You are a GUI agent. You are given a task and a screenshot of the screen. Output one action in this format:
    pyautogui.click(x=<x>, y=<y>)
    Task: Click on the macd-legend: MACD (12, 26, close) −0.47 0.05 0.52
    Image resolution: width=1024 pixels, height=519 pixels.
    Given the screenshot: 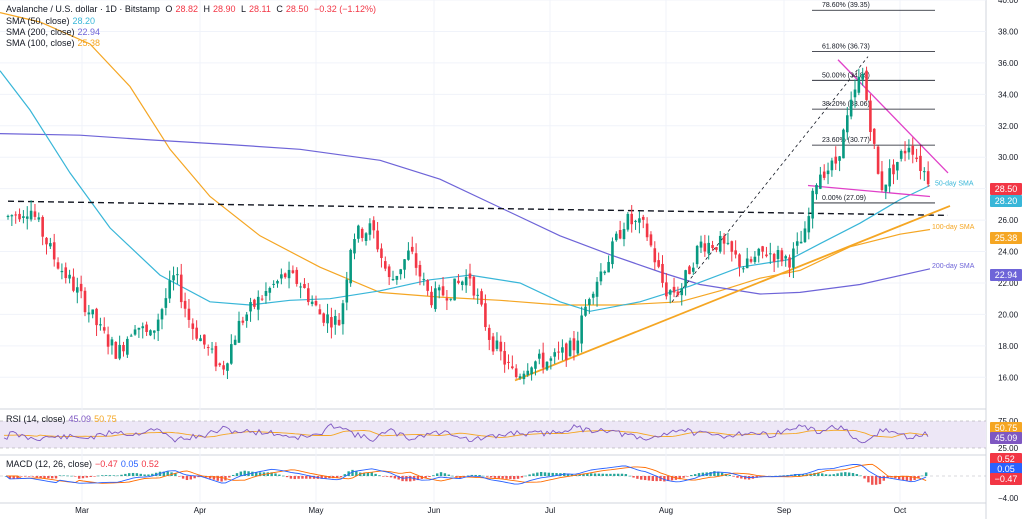 What is the action you would take?
    pyautogui.click(x=84, y=464)
    